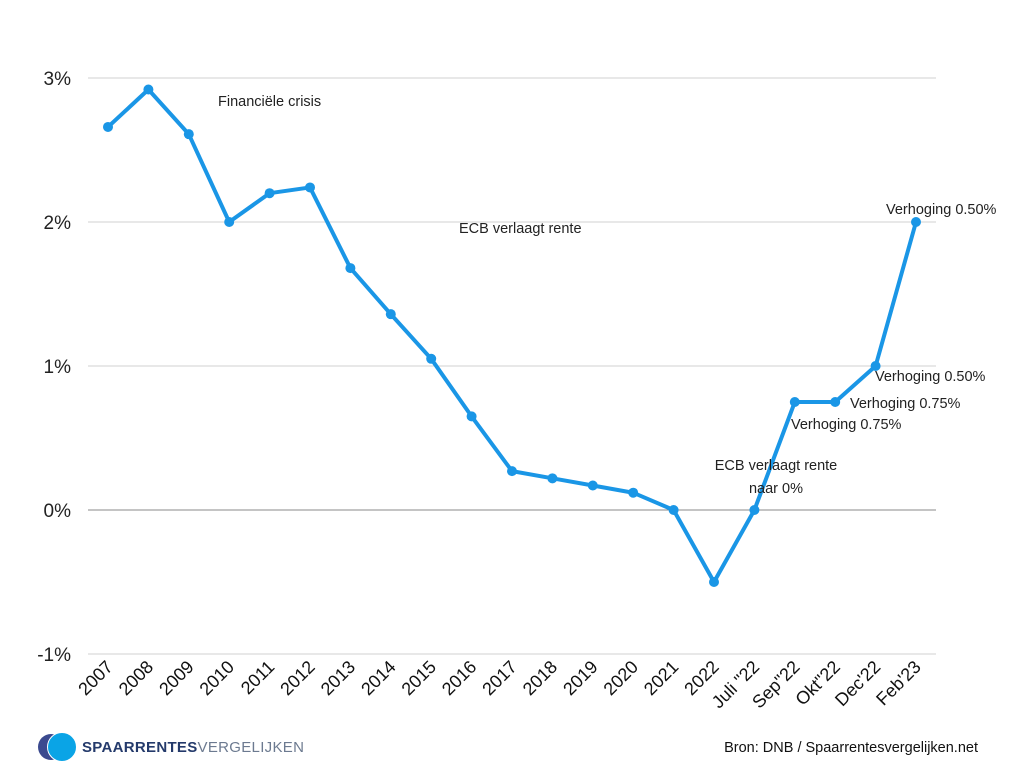  I want to click on annotation-label: ECB verlaagt rente, so click(520, 229).